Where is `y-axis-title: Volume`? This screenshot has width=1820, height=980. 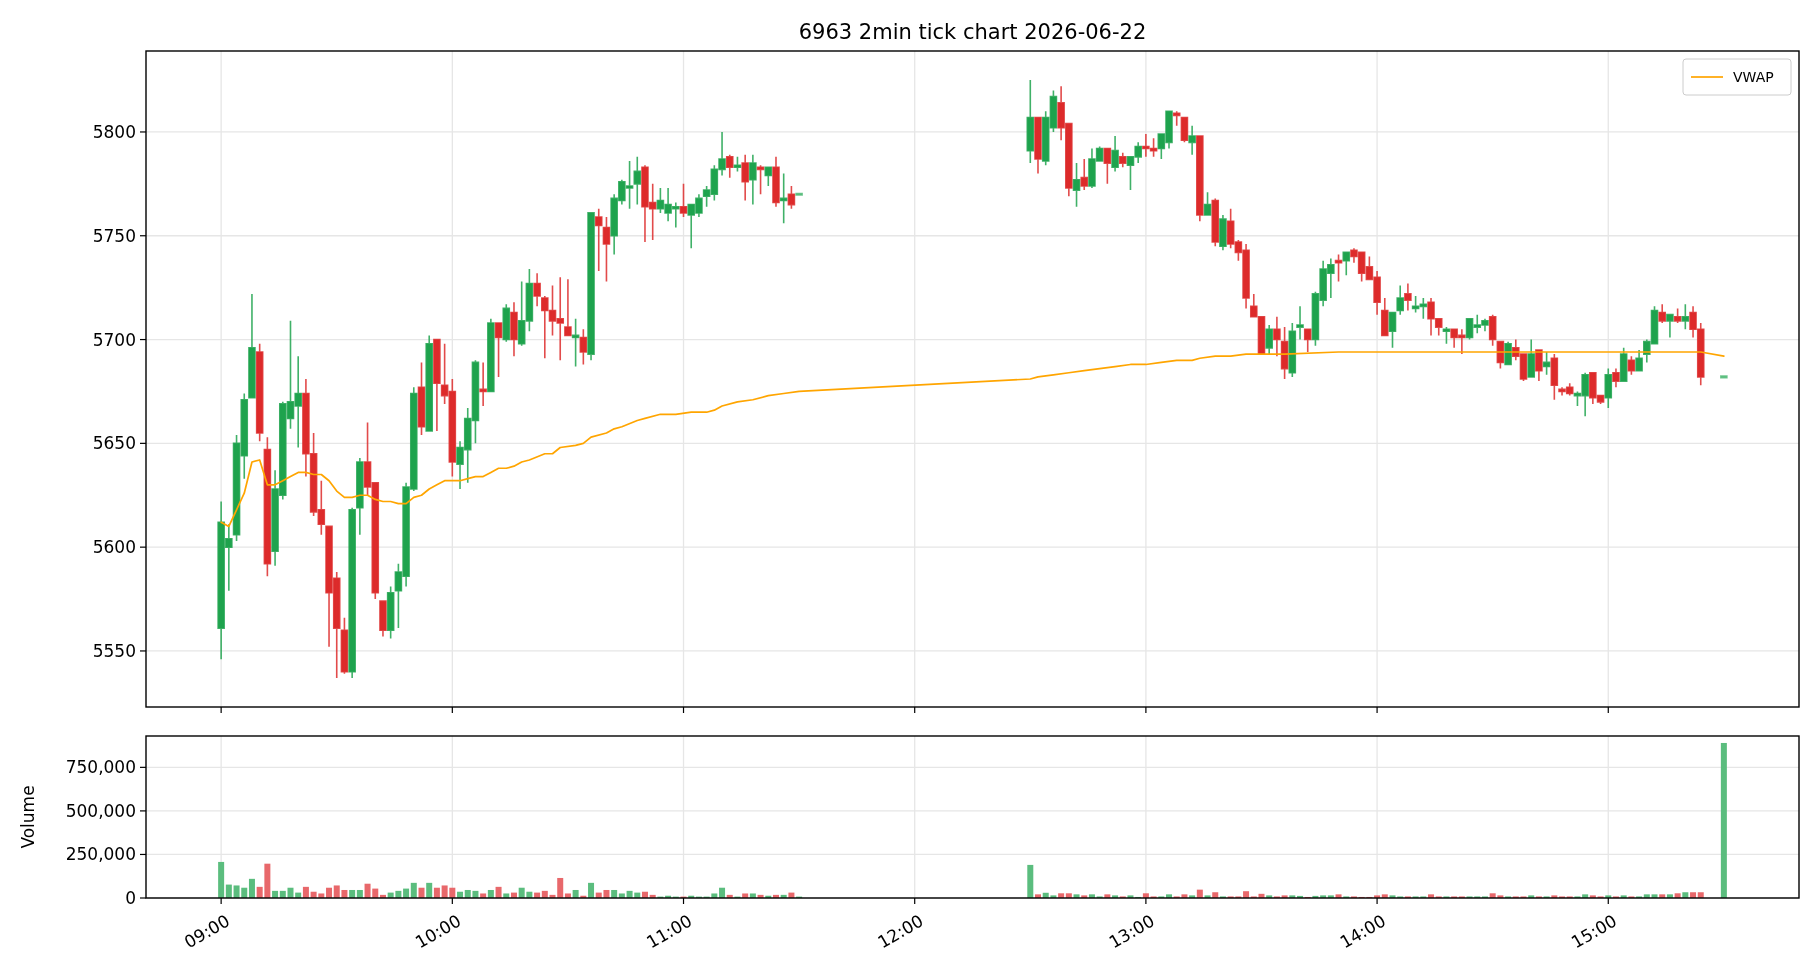
y-axis-title: Volume is located at coordinates (28, 817).